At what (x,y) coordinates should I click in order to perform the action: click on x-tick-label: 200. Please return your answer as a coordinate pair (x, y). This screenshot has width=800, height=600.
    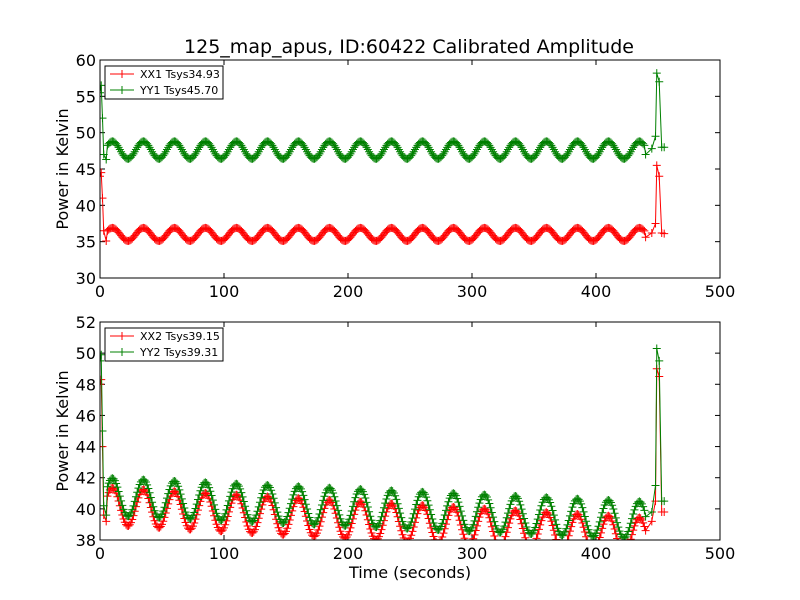
    Looking at the image, I should click on (348, 291).